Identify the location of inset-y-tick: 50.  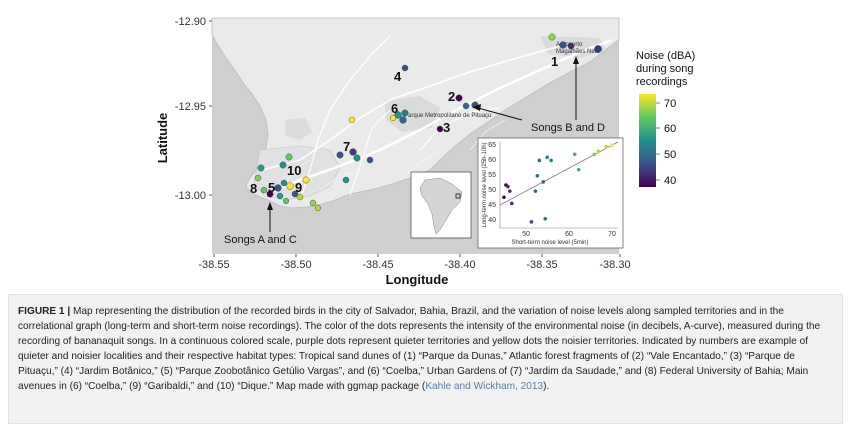
(492, 190).